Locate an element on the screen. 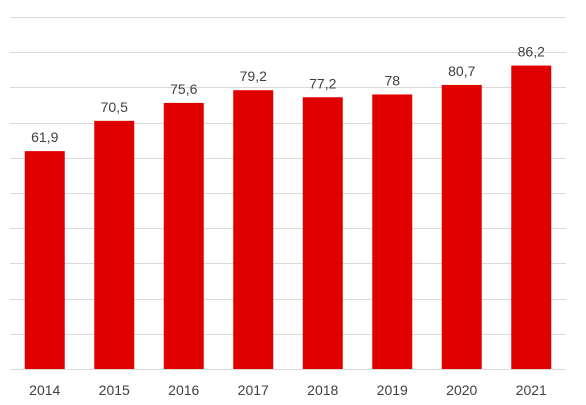  x-tick-label-2017: 2017 is located at coordinates (253, 390).